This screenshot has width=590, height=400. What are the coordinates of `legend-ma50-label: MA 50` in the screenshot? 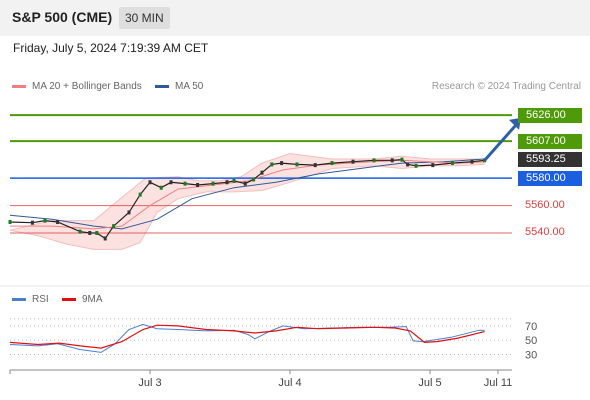 It's located at (189, 86).